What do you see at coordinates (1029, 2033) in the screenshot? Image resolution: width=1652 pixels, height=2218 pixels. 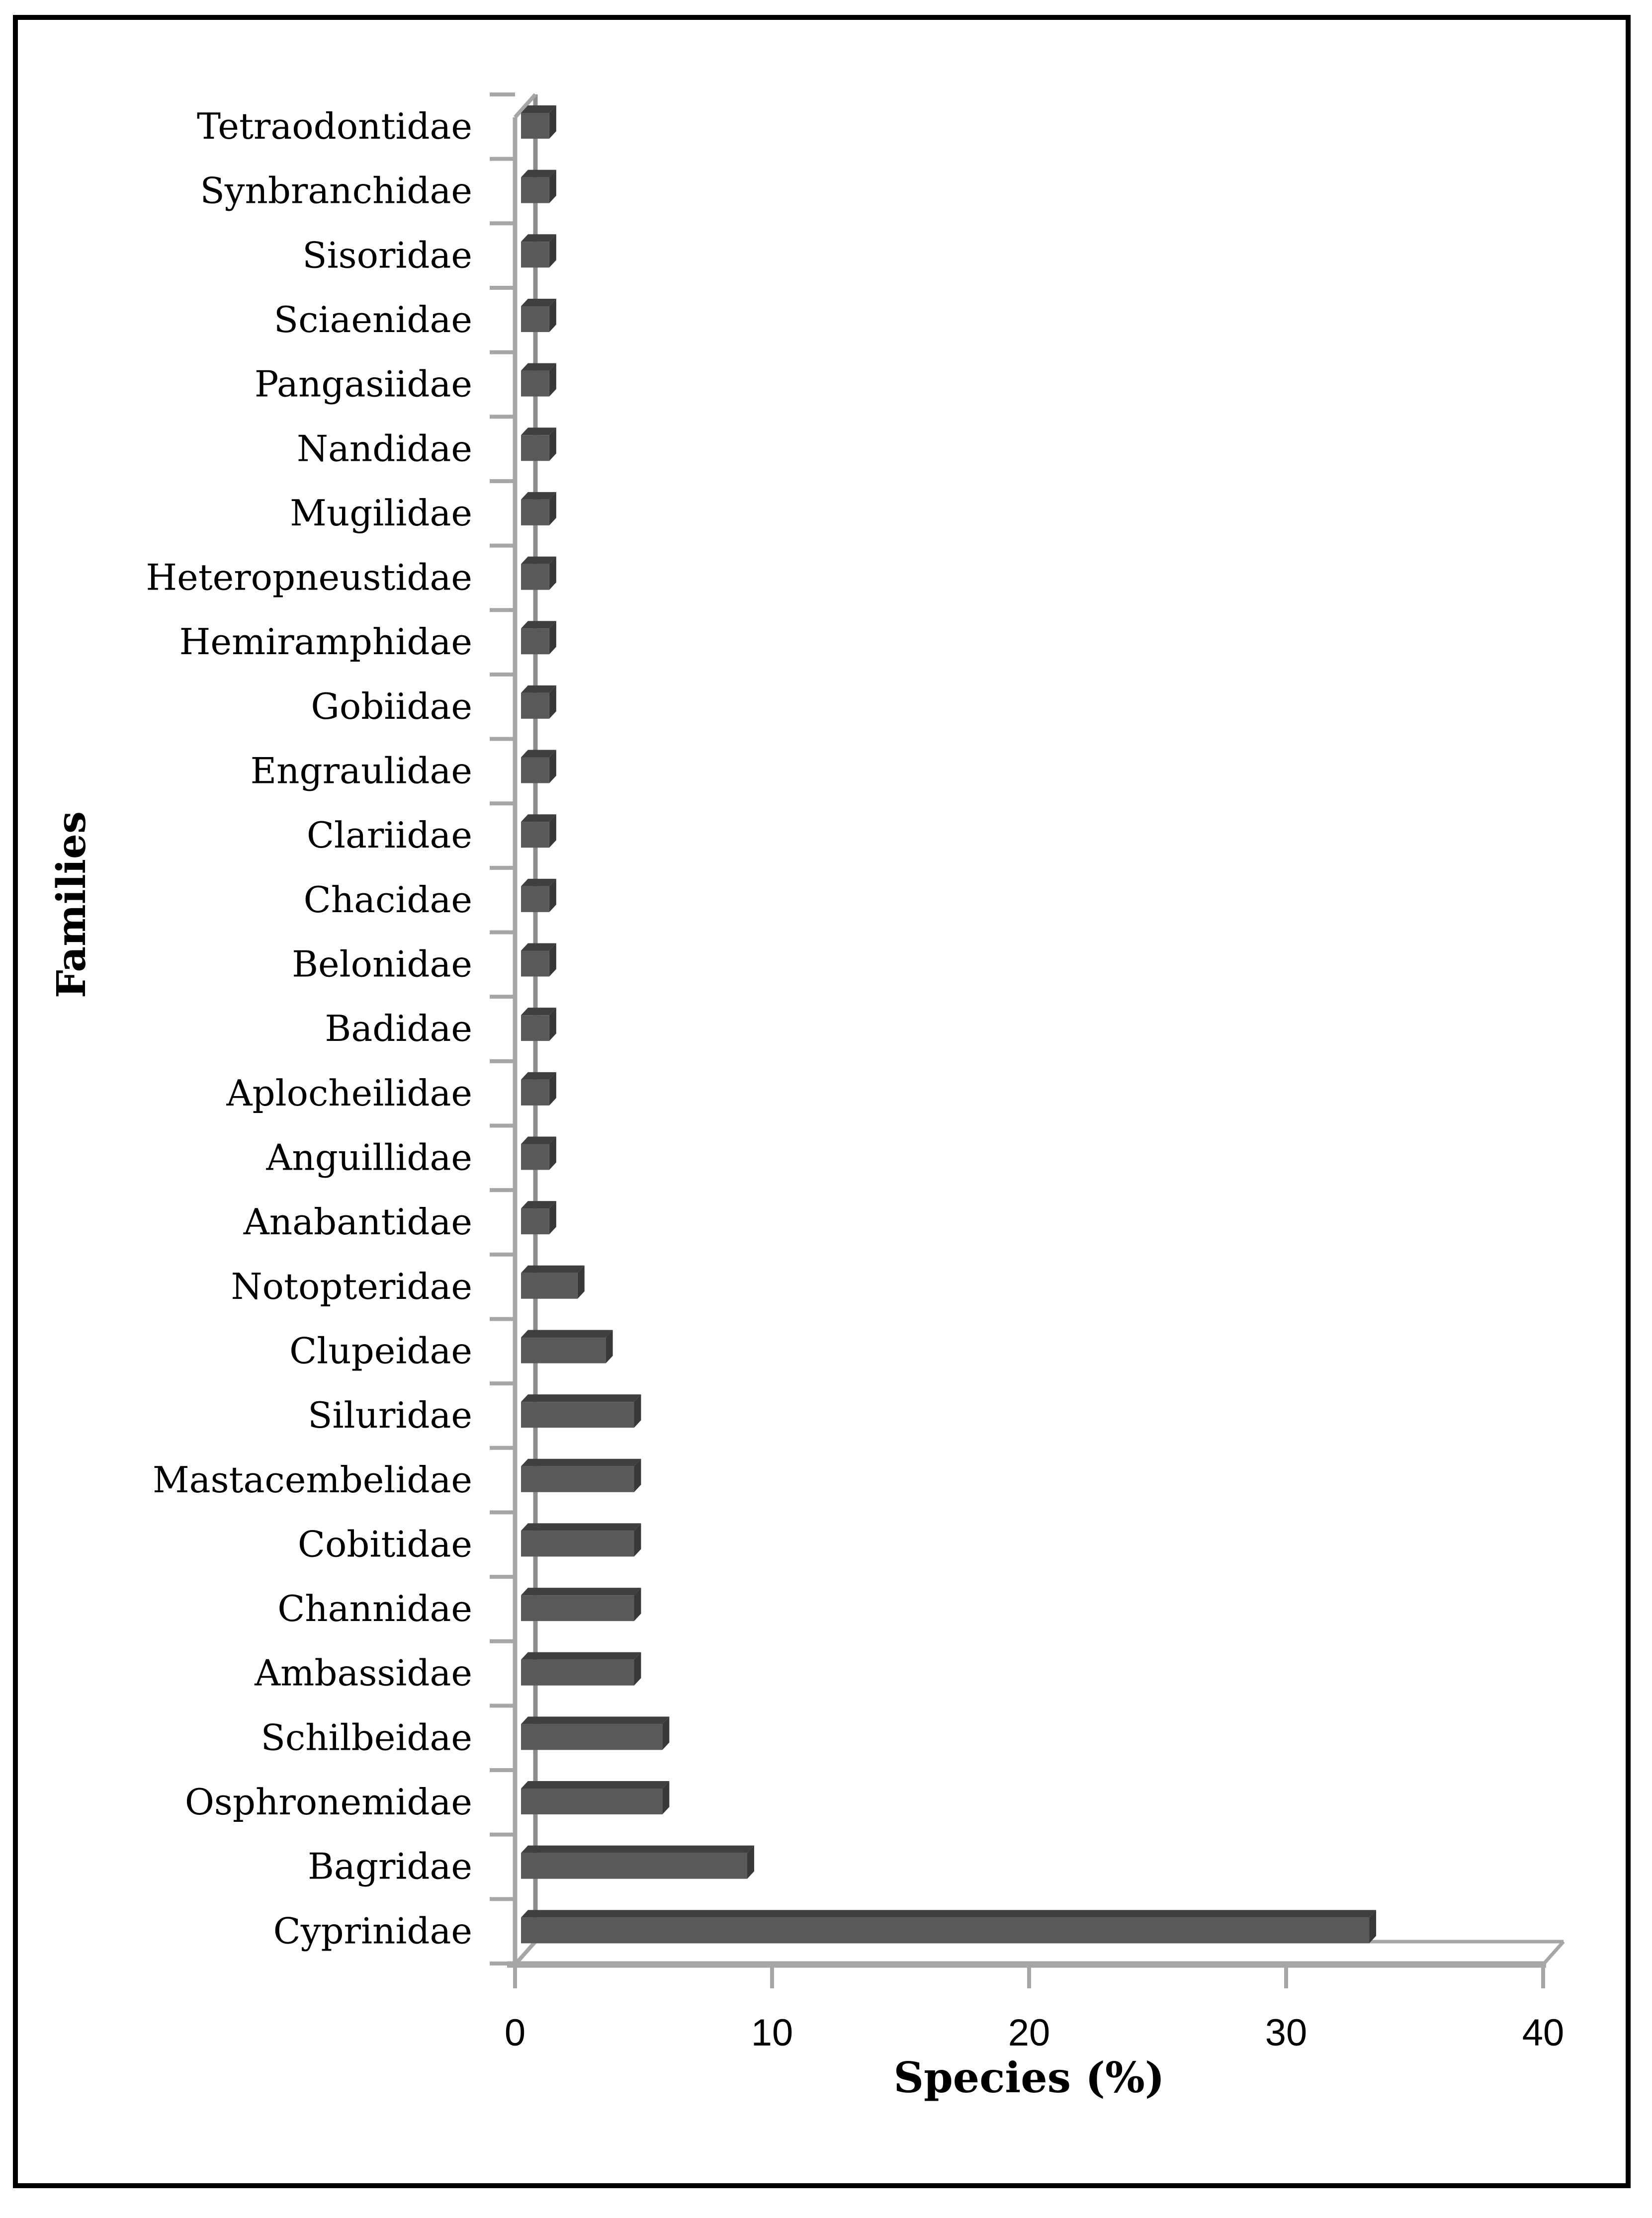 I see `x-tick-label: 20` at bounding box center [1029, 2033].